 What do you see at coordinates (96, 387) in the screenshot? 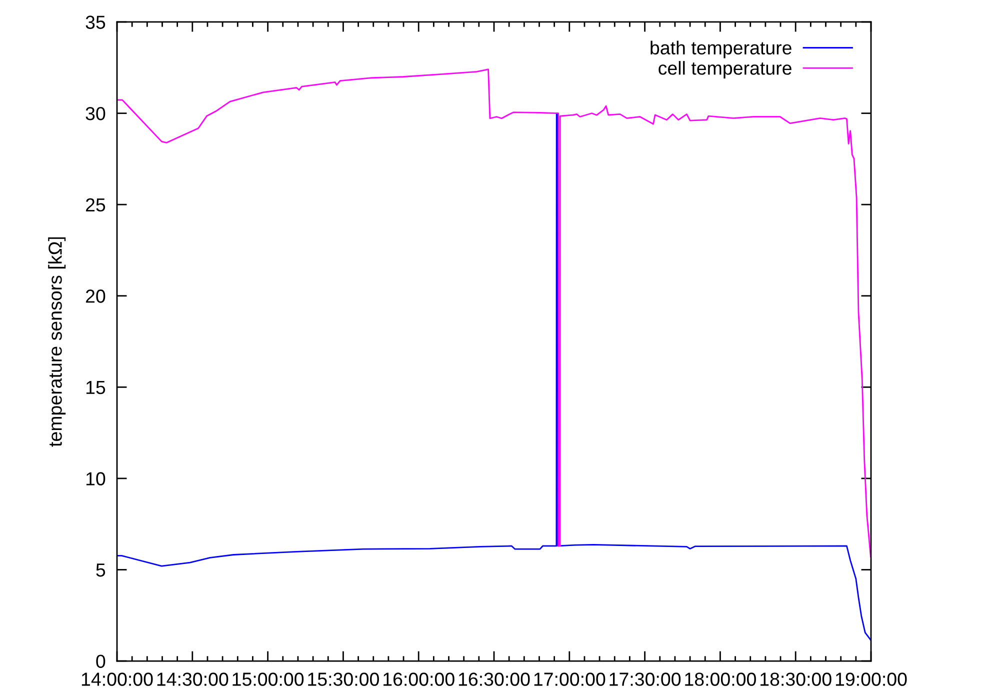
I see `y-tick-label: 15` at bounding box center [96, 387].